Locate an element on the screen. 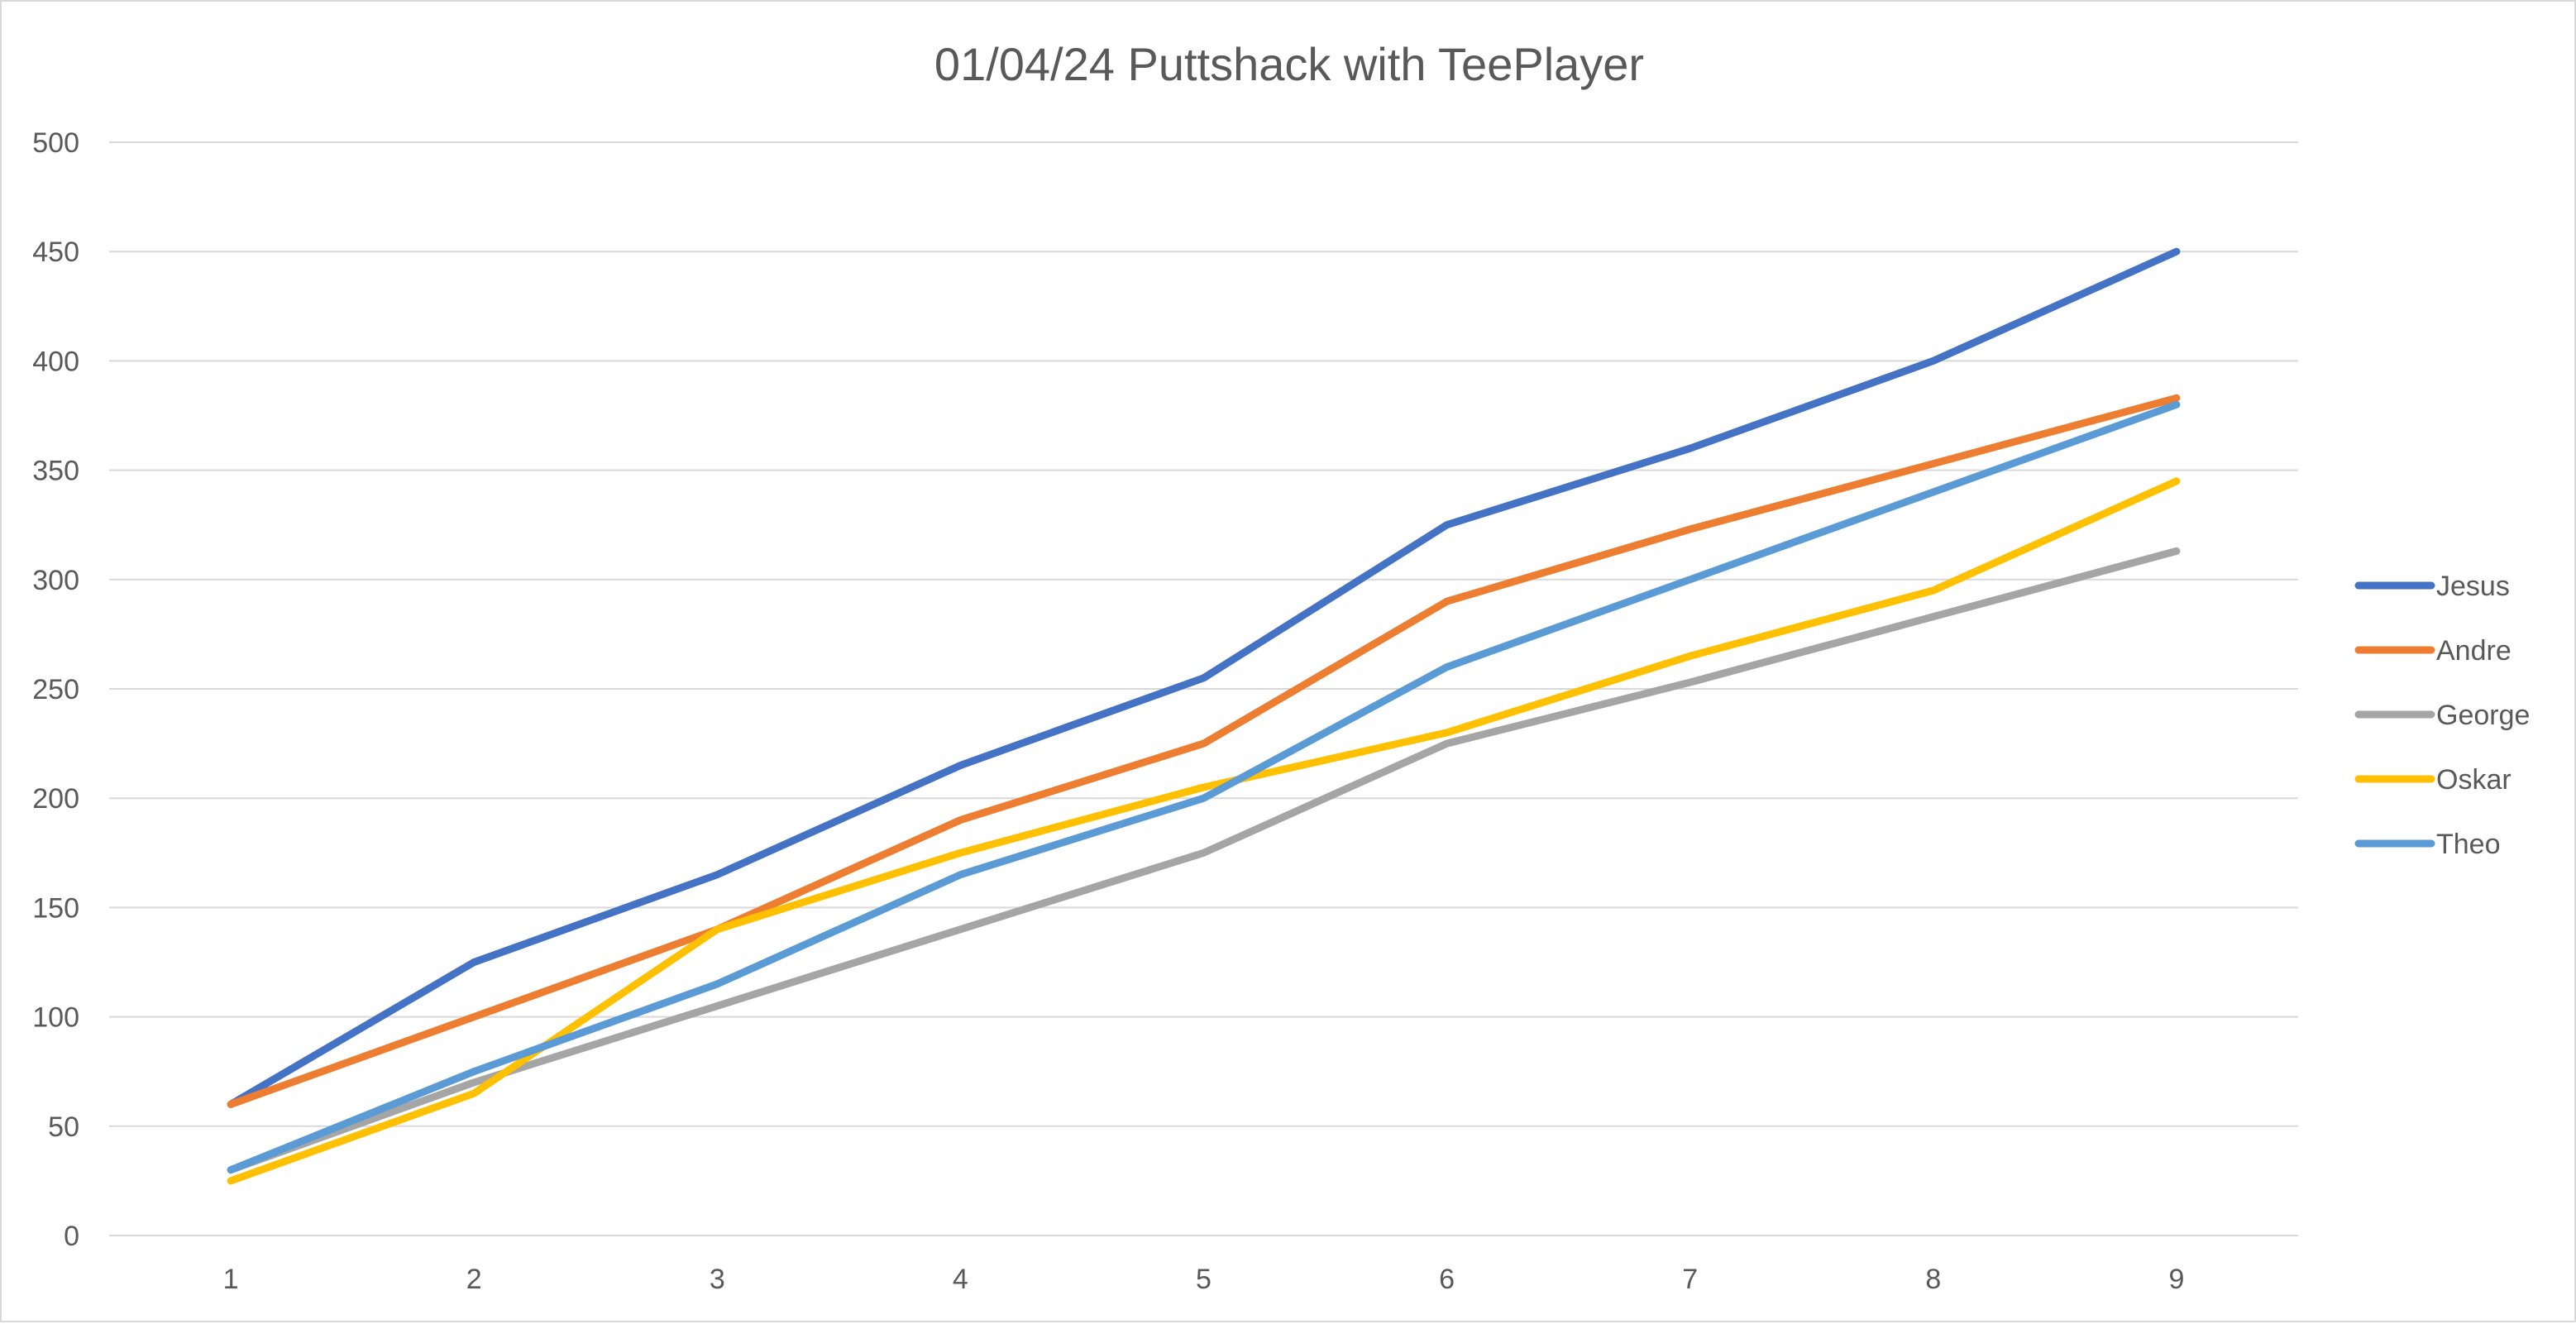 The width and height of the screenshot is (2576, 1324). x-tick-label: 9 is located at coordinates (2176, 1279).